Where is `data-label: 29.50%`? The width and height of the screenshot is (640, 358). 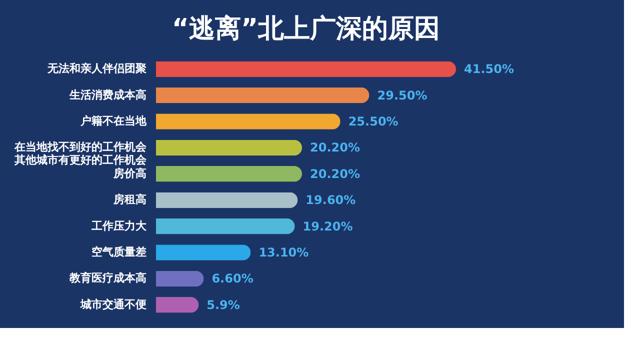
data-label: 29.50% is located at coordinates (402, 95).